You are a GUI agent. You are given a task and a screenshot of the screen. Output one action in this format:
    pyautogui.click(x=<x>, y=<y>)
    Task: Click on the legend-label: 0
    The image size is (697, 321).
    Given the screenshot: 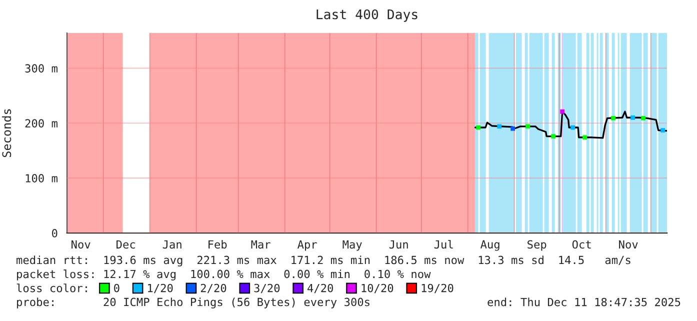 What is the action you would take?
    pyautogui.click(x=117, y=288)
    